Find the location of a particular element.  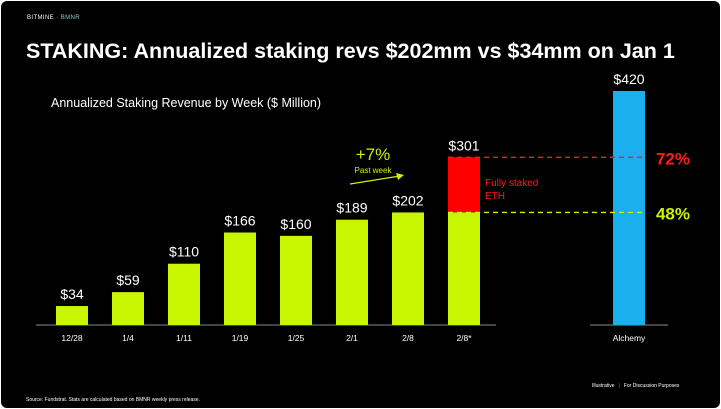

weekly-change-value: +7% is located at coordinates (373, 154).